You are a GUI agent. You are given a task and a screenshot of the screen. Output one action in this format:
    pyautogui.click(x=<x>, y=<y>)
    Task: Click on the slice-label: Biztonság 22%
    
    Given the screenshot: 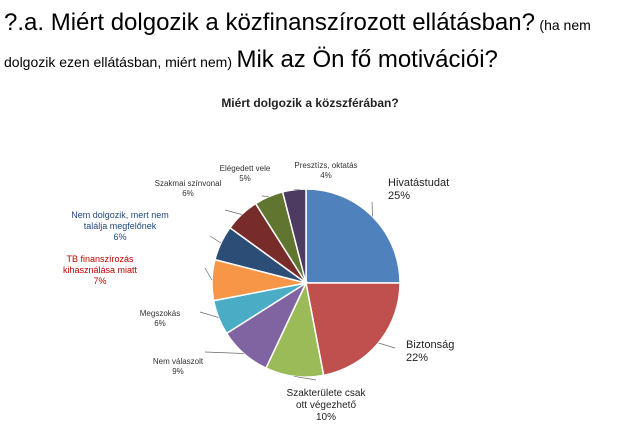 What is the action you would take?
    pyautogui.click(x=430, y=351)
    